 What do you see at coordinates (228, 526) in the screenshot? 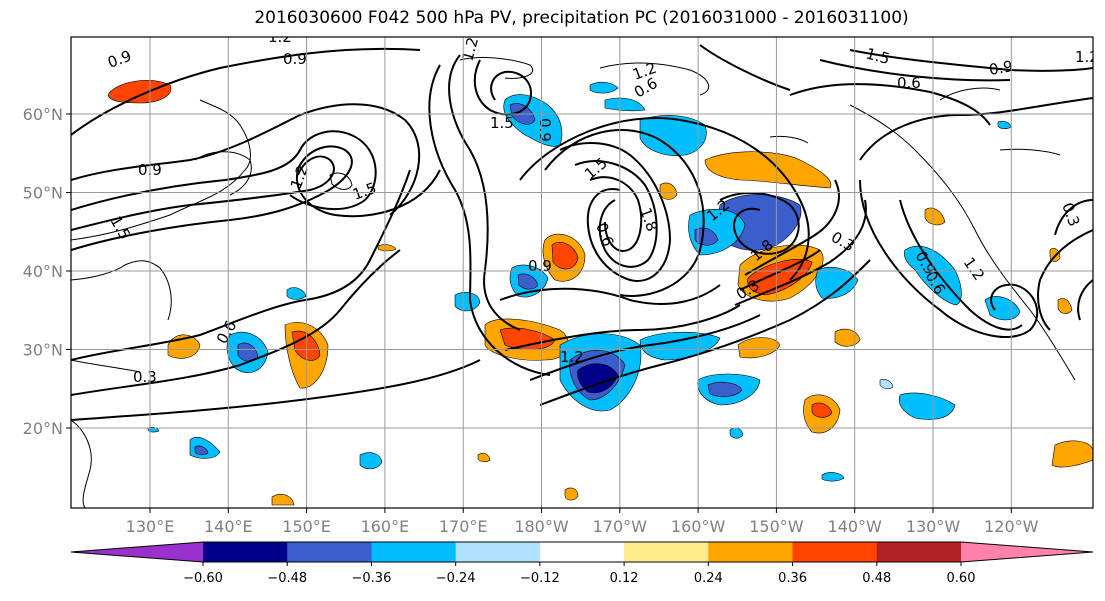
I see `longitude-tick-label: 140°E` at bounding box center [228, 526].